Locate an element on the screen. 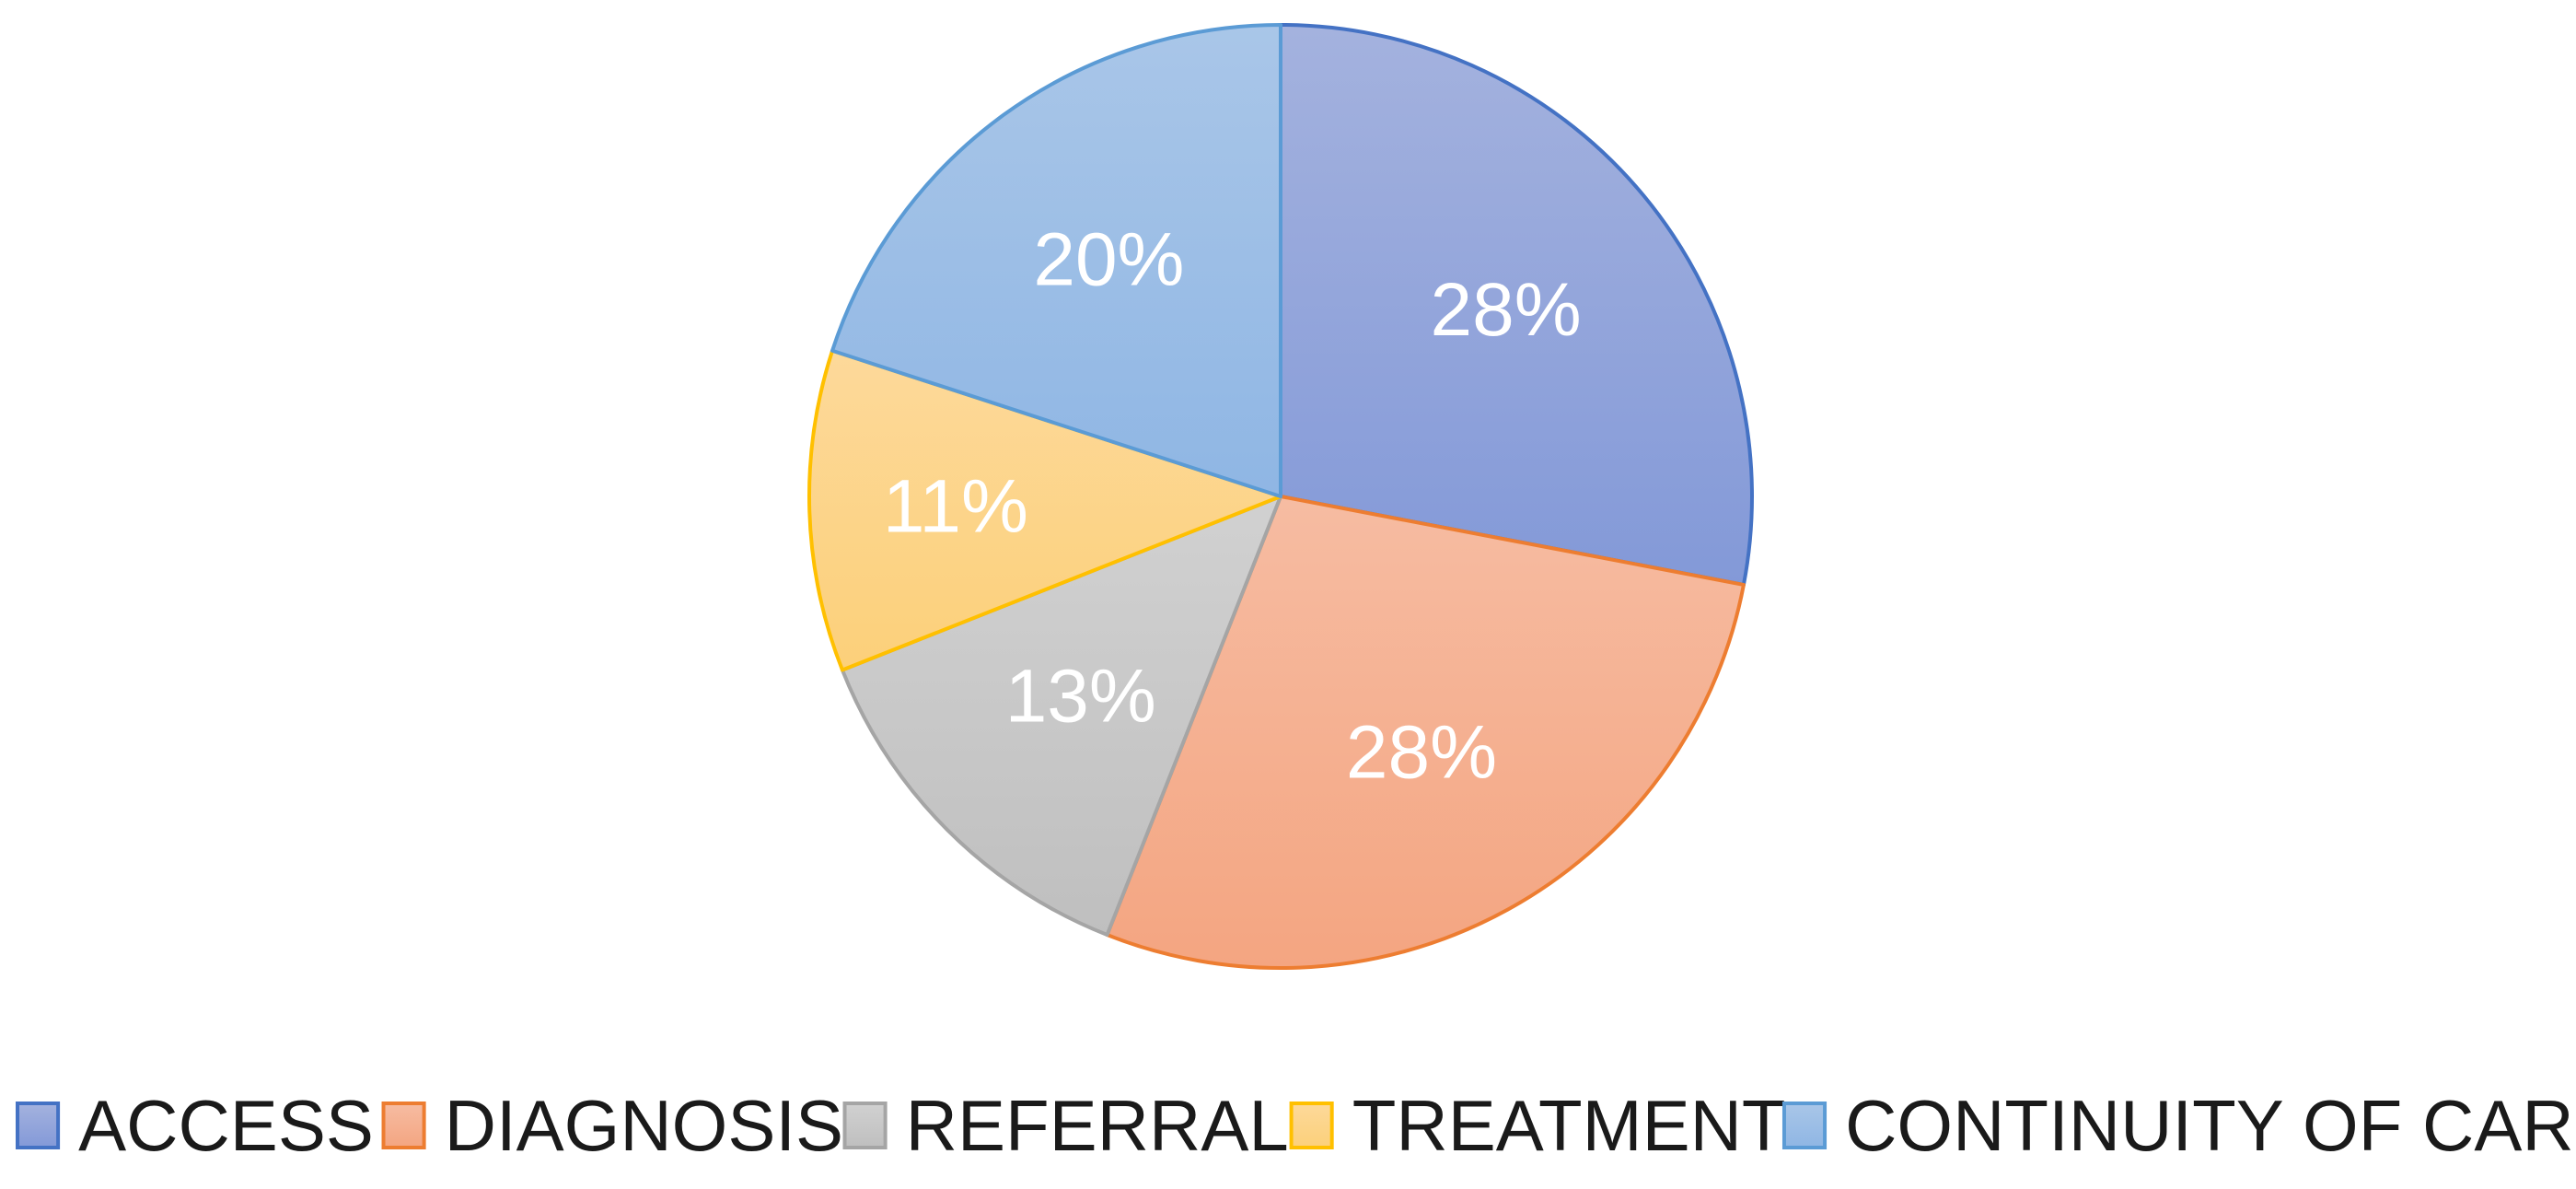 This screenshot has width=2576, height=1189. data-label-access: 28% is located at coordinates (1506, 310).